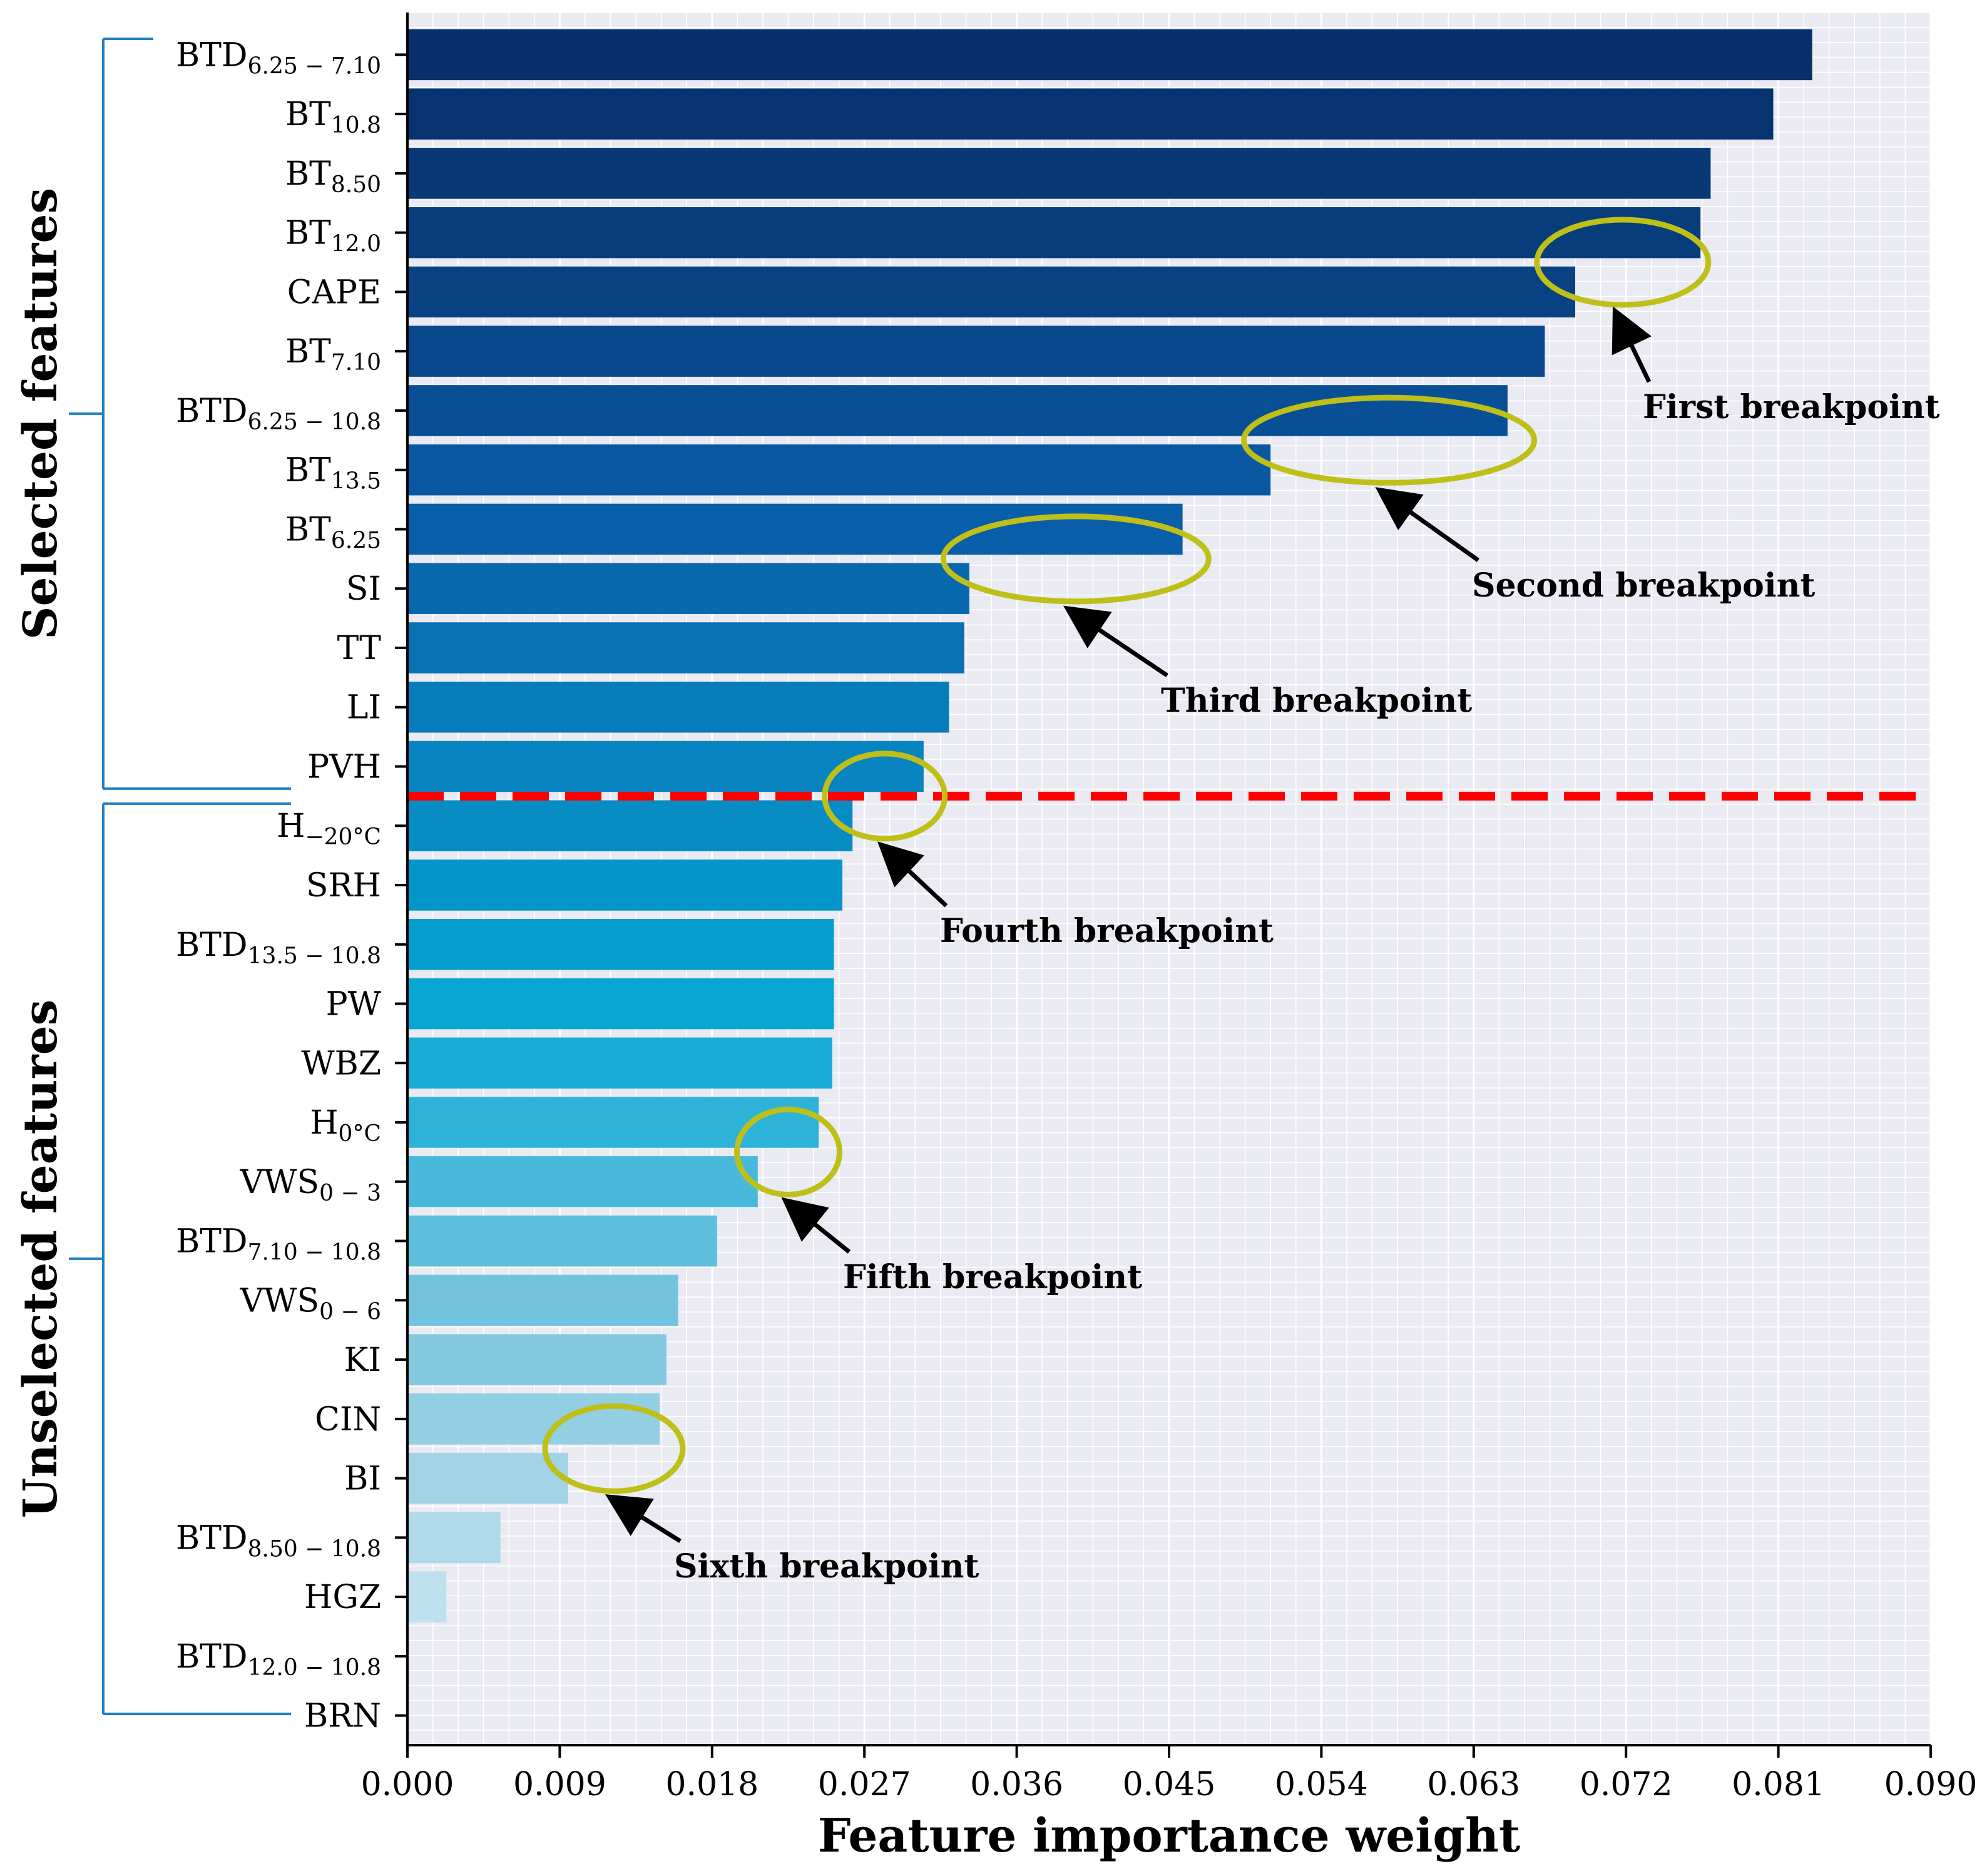 The image size is (1987, 1876). Describe the element at coordinates (348, 1419) in the screenshot. I see `category-label-base: CIN` at that location.